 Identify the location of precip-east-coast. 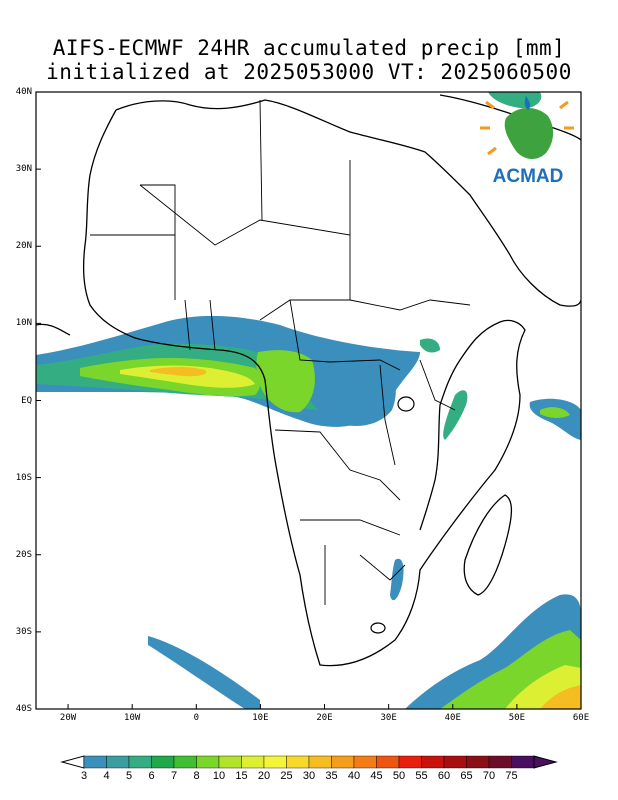
(455, 415).